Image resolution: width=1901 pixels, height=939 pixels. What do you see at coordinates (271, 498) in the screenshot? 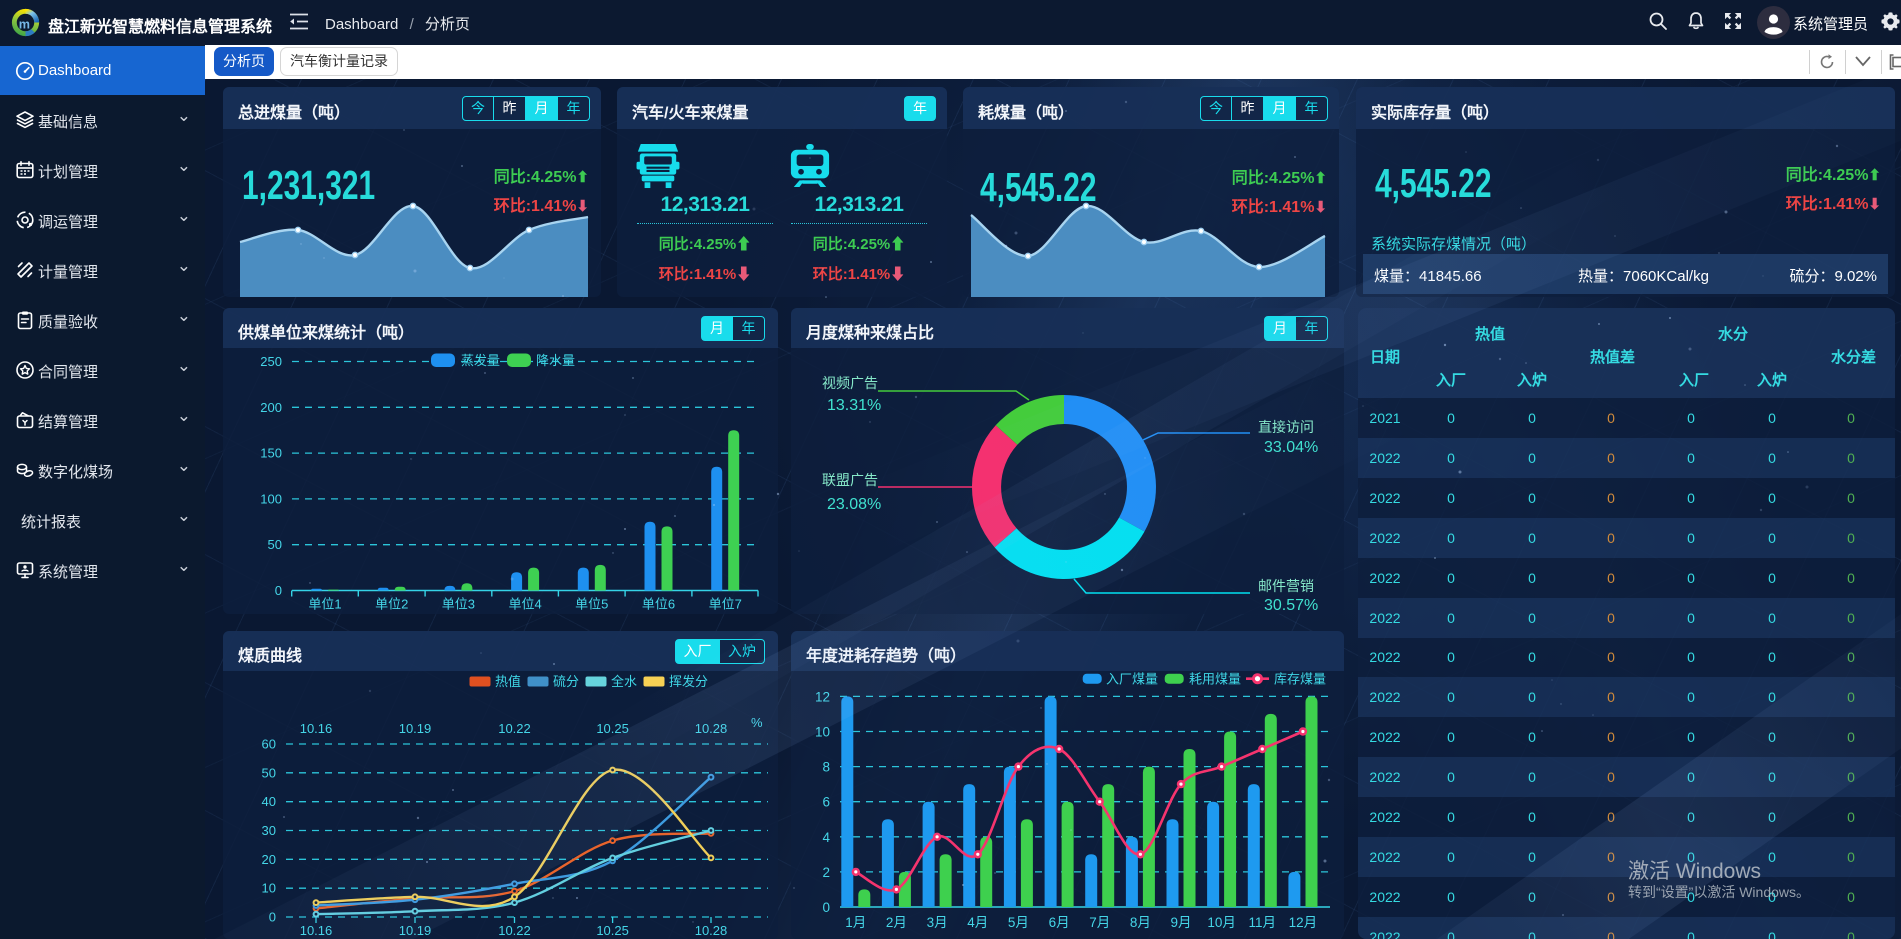
I see `svg-text: 100` at bounding box center [271, 498].